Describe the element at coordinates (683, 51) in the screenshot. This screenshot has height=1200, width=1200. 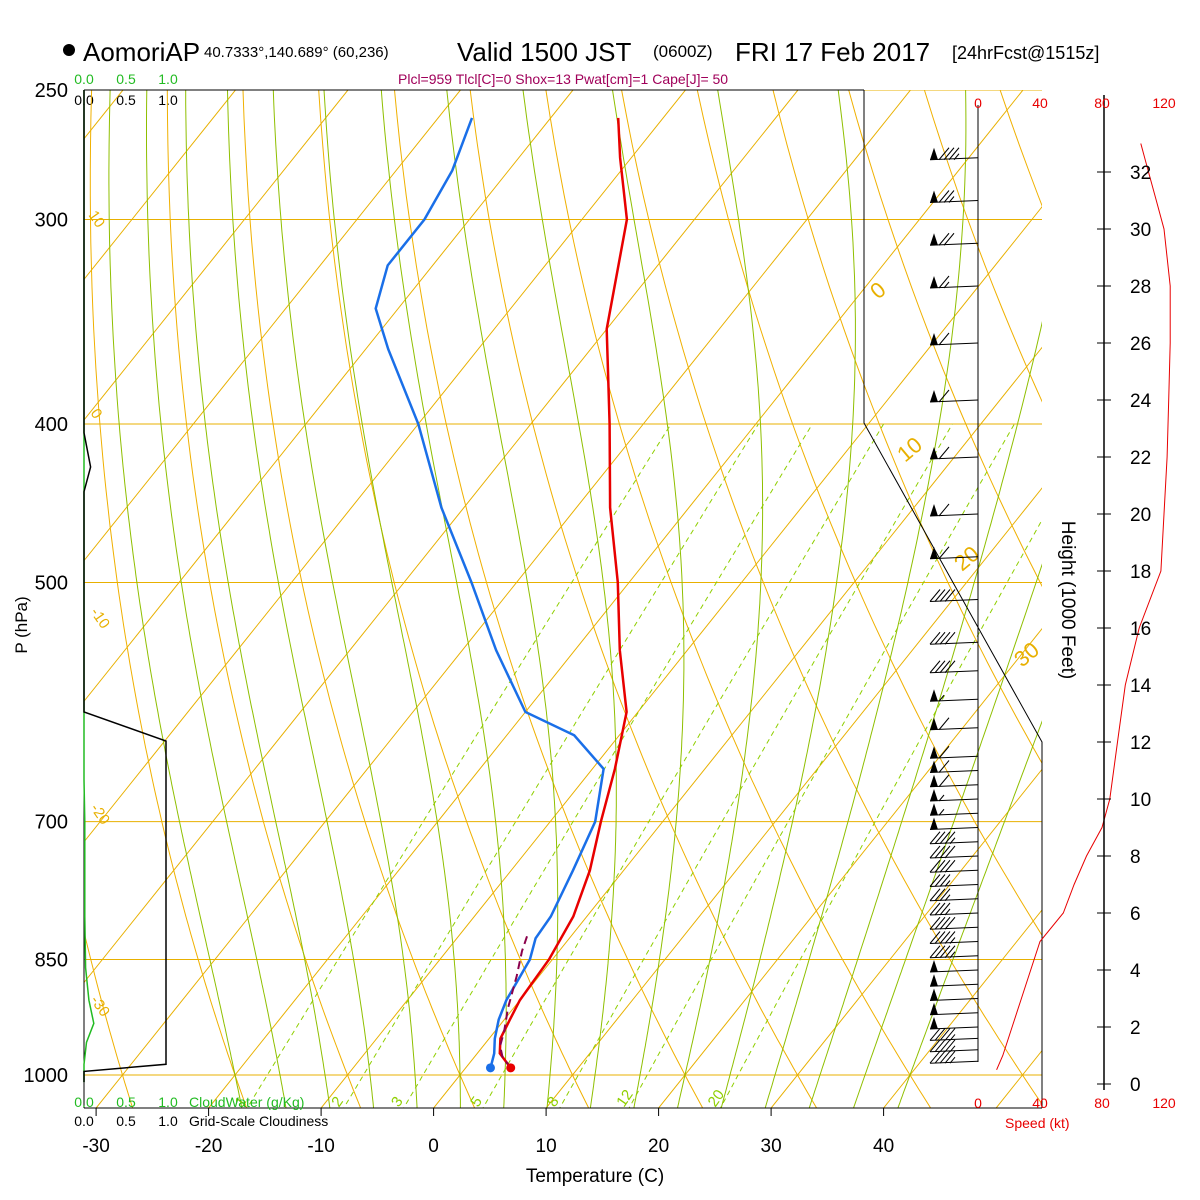
I see `utc-label: (0600Z)` at that location.